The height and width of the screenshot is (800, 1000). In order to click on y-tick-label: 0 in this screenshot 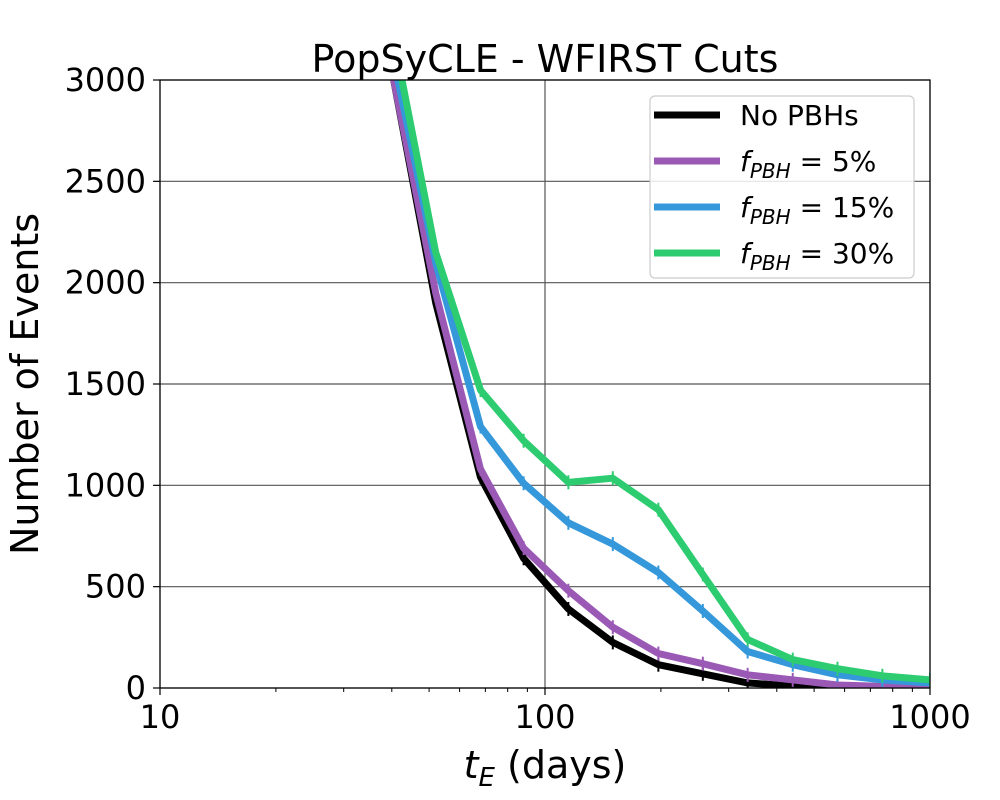, I will do `click(136, 688)`.